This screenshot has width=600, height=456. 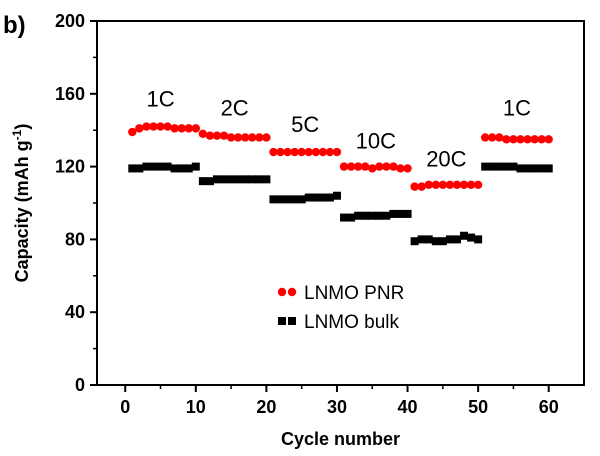 What do you see at coordinates (70, 167) in the screenshot?
I see `y-tick-label: 120` at bounding box center [70, 167].